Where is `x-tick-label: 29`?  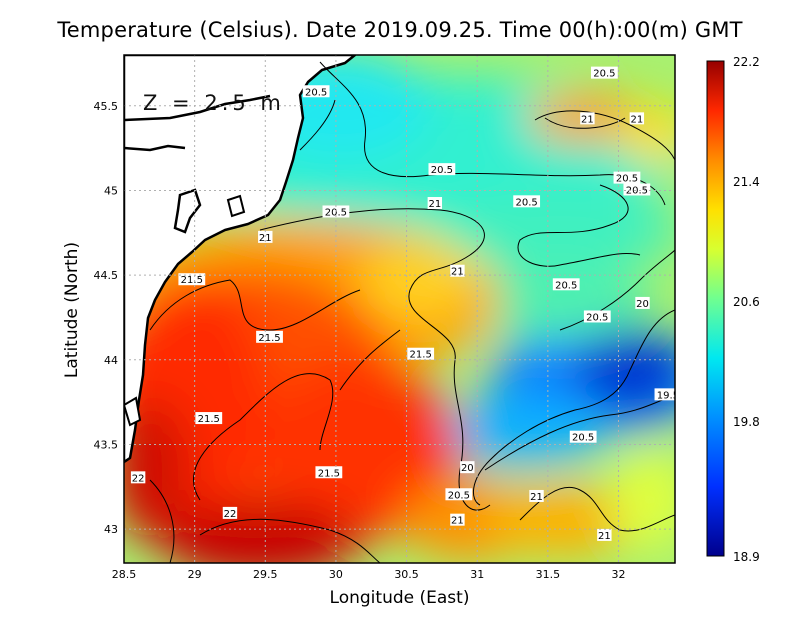
x-tick-label: 29 is located at coordinates (195, 574).